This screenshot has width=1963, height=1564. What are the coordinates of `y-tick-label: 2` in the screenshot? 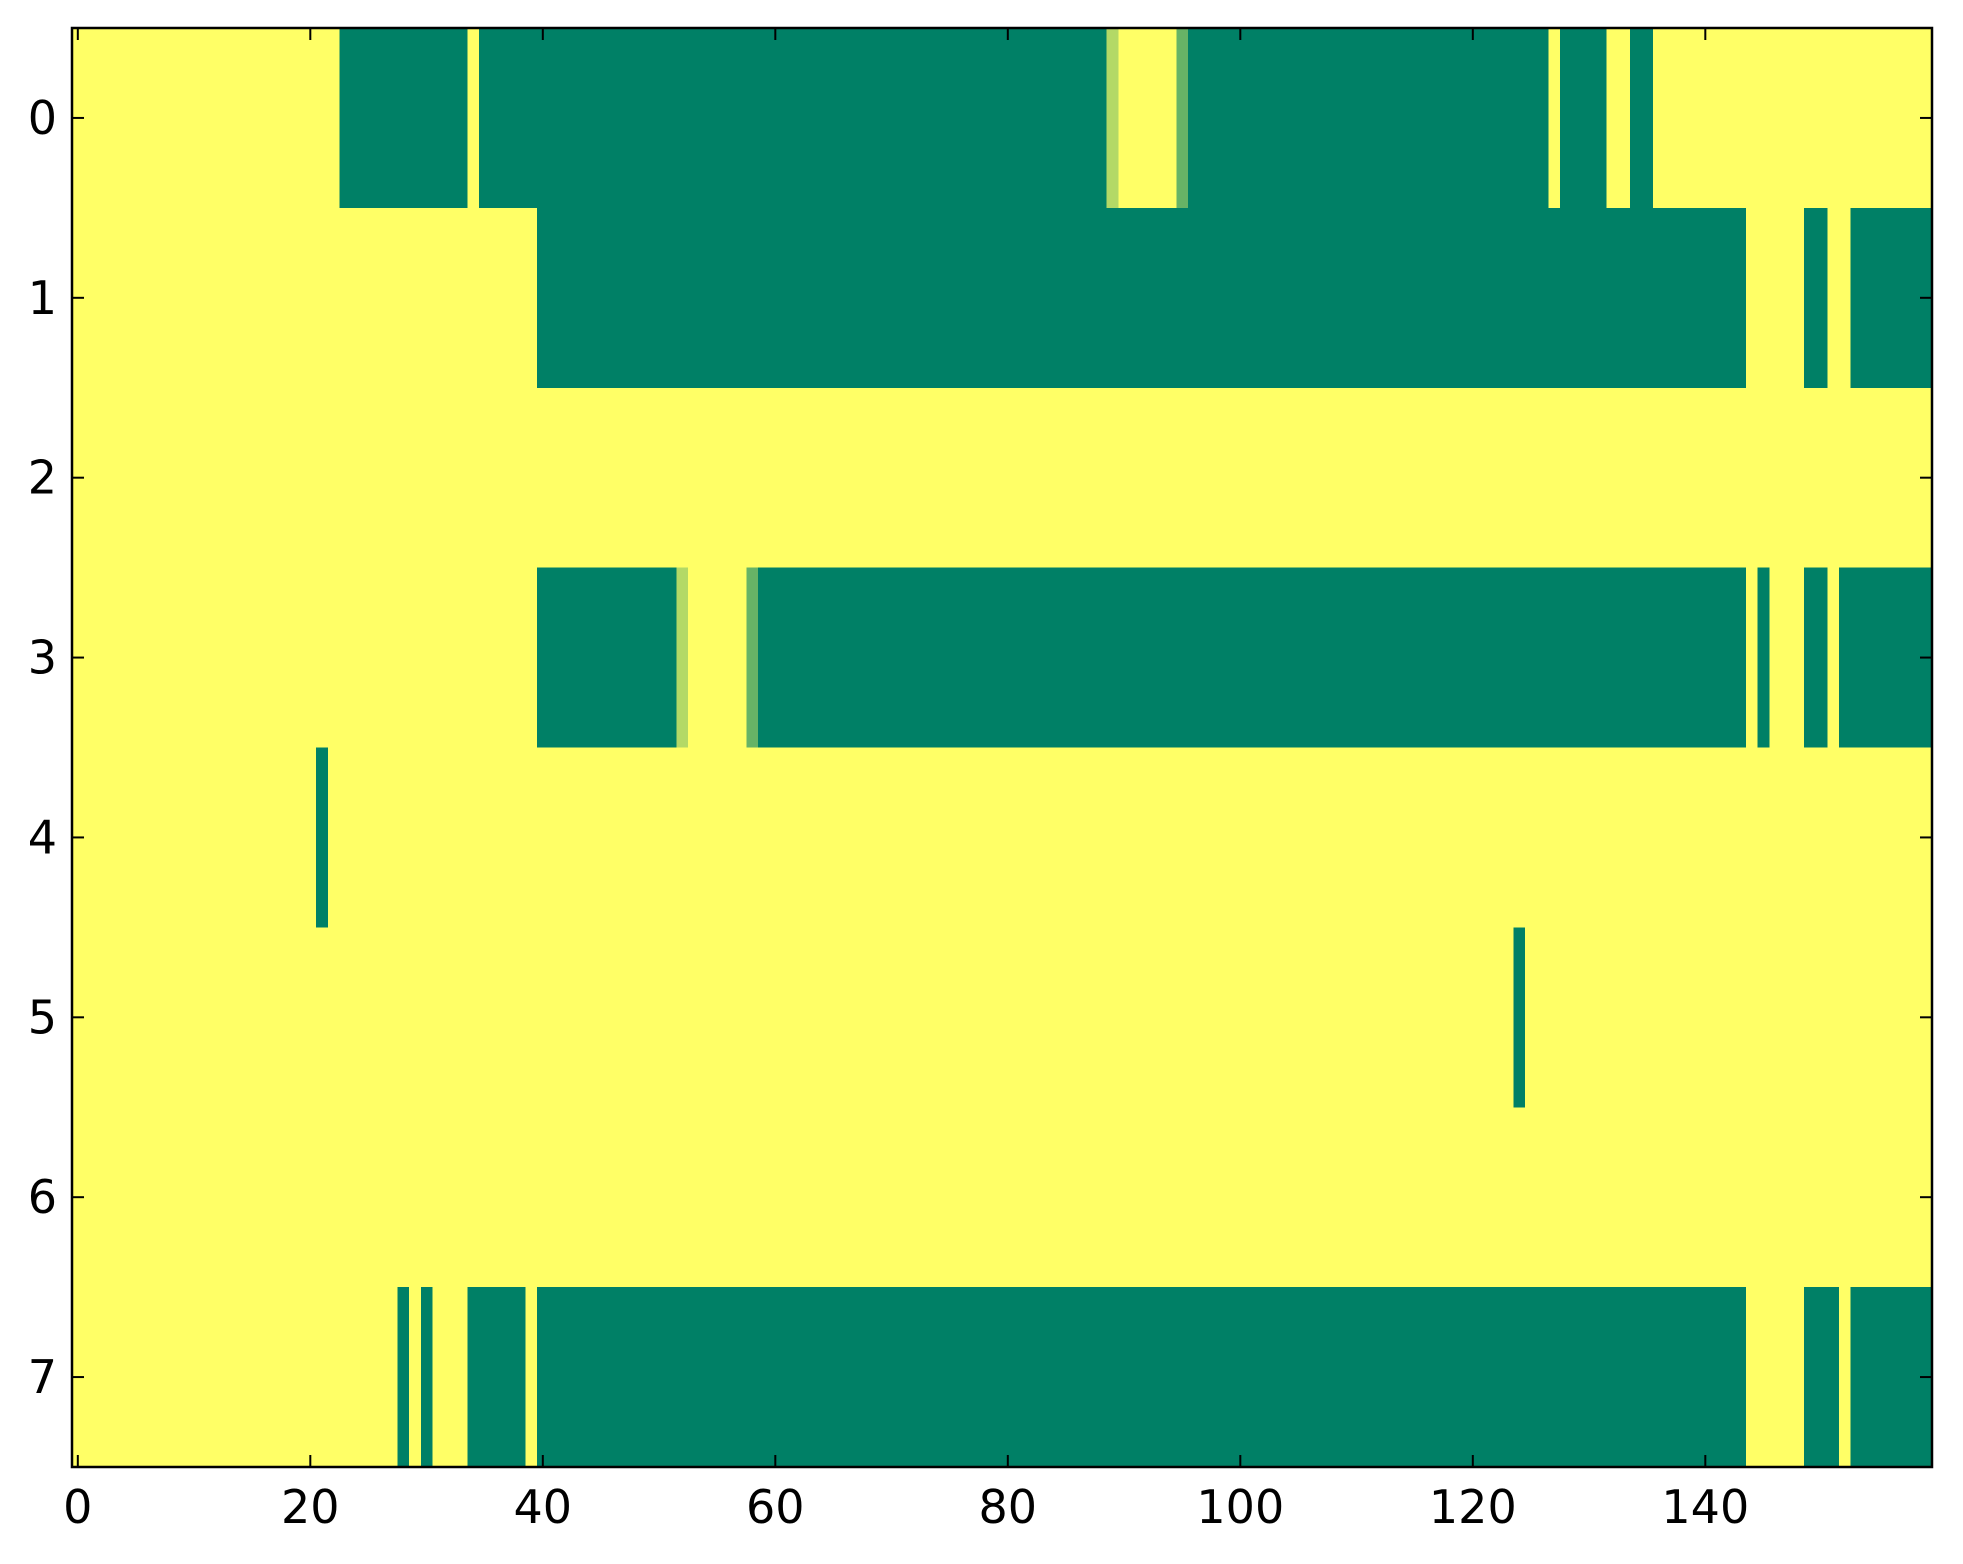 It's located at (42, 478).